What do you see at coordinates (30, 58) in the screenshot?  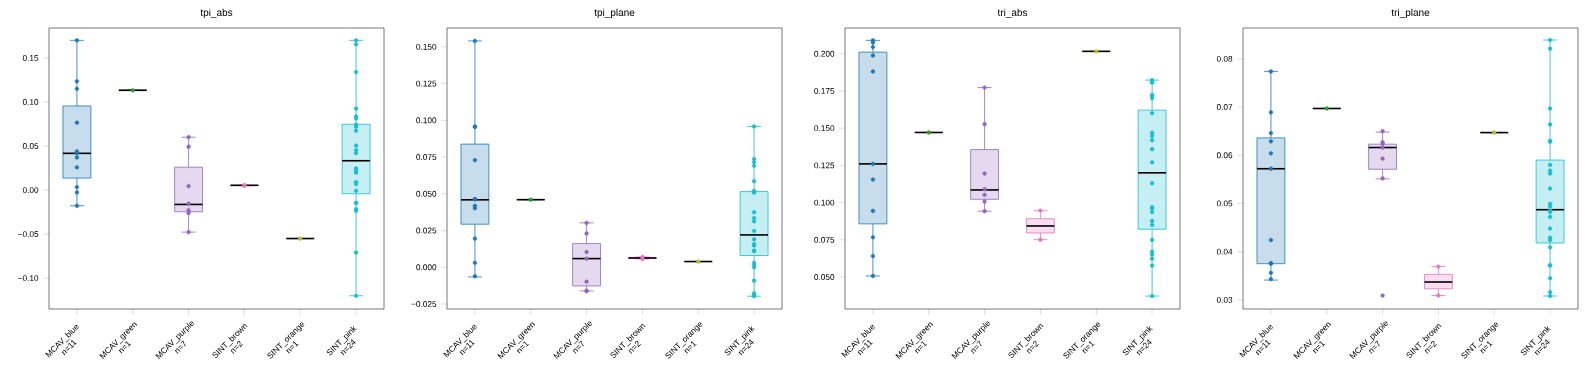 I see `y-tick-label: 0.15` at bounding box center [30, 58].